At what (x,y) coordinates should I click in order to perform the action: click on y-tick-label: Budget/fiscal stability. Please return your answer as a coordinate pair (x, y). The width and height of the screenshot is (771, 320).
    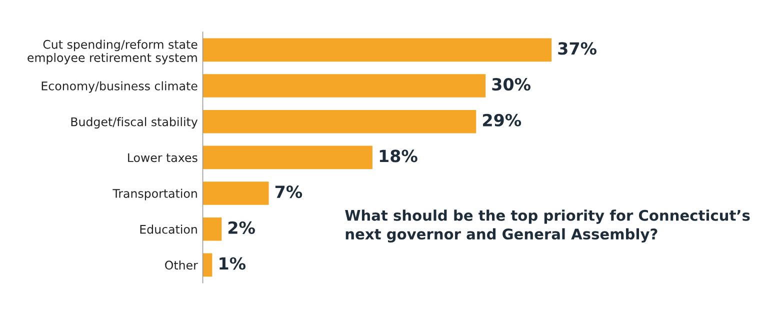
    Looking at the image, I should click on (134, 123).